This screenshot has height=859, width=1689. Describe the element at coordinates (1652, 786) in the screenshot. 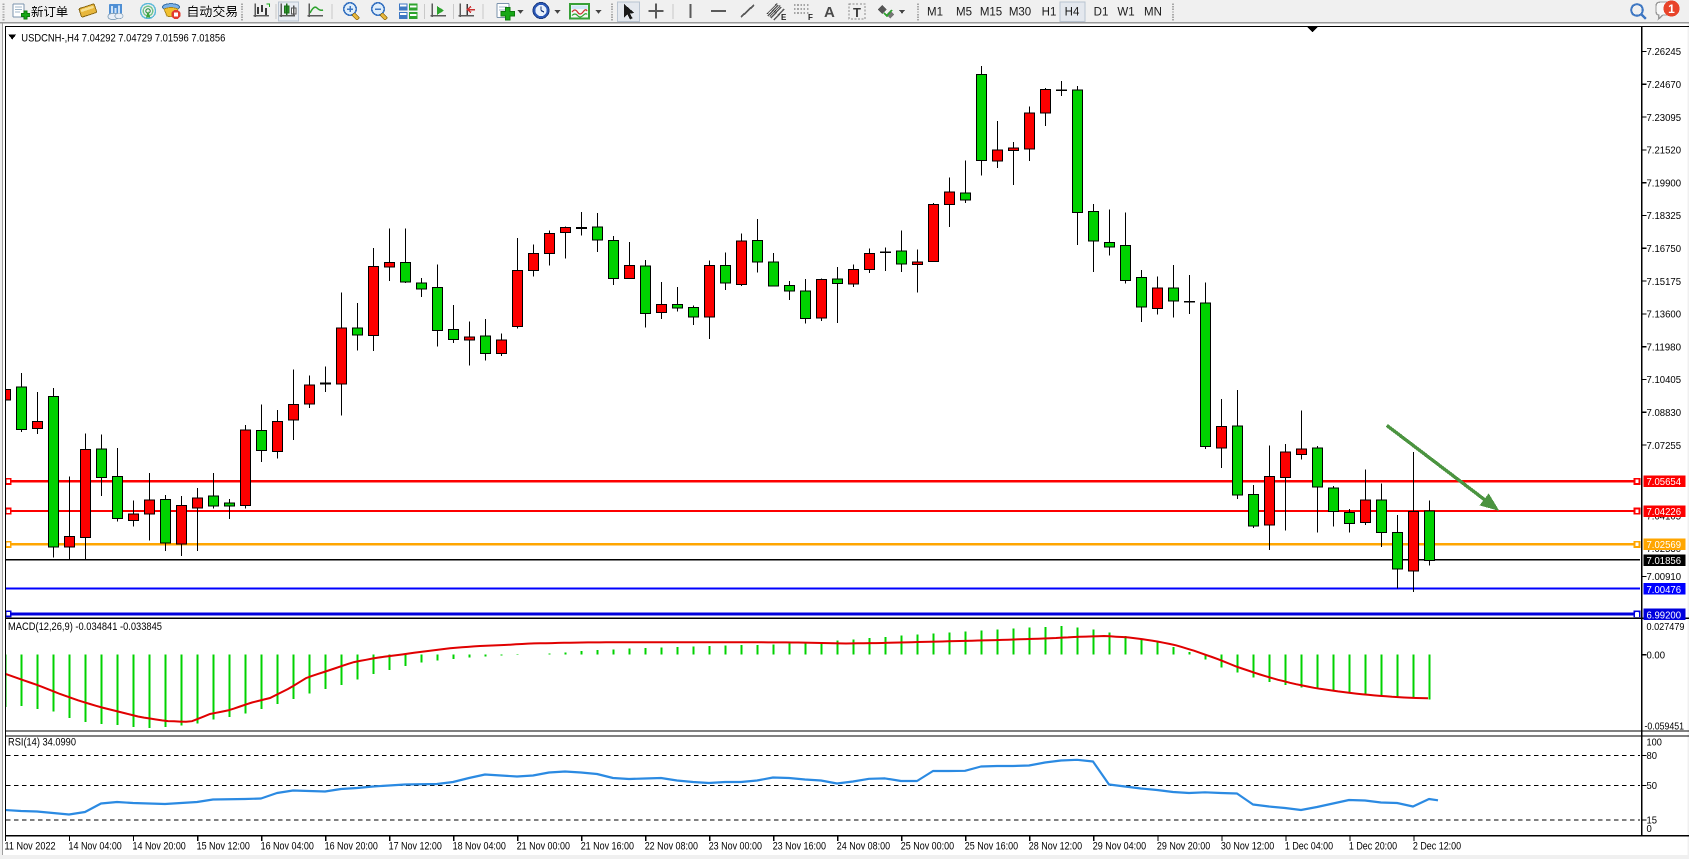

I see `svg-text: 50` at that location.